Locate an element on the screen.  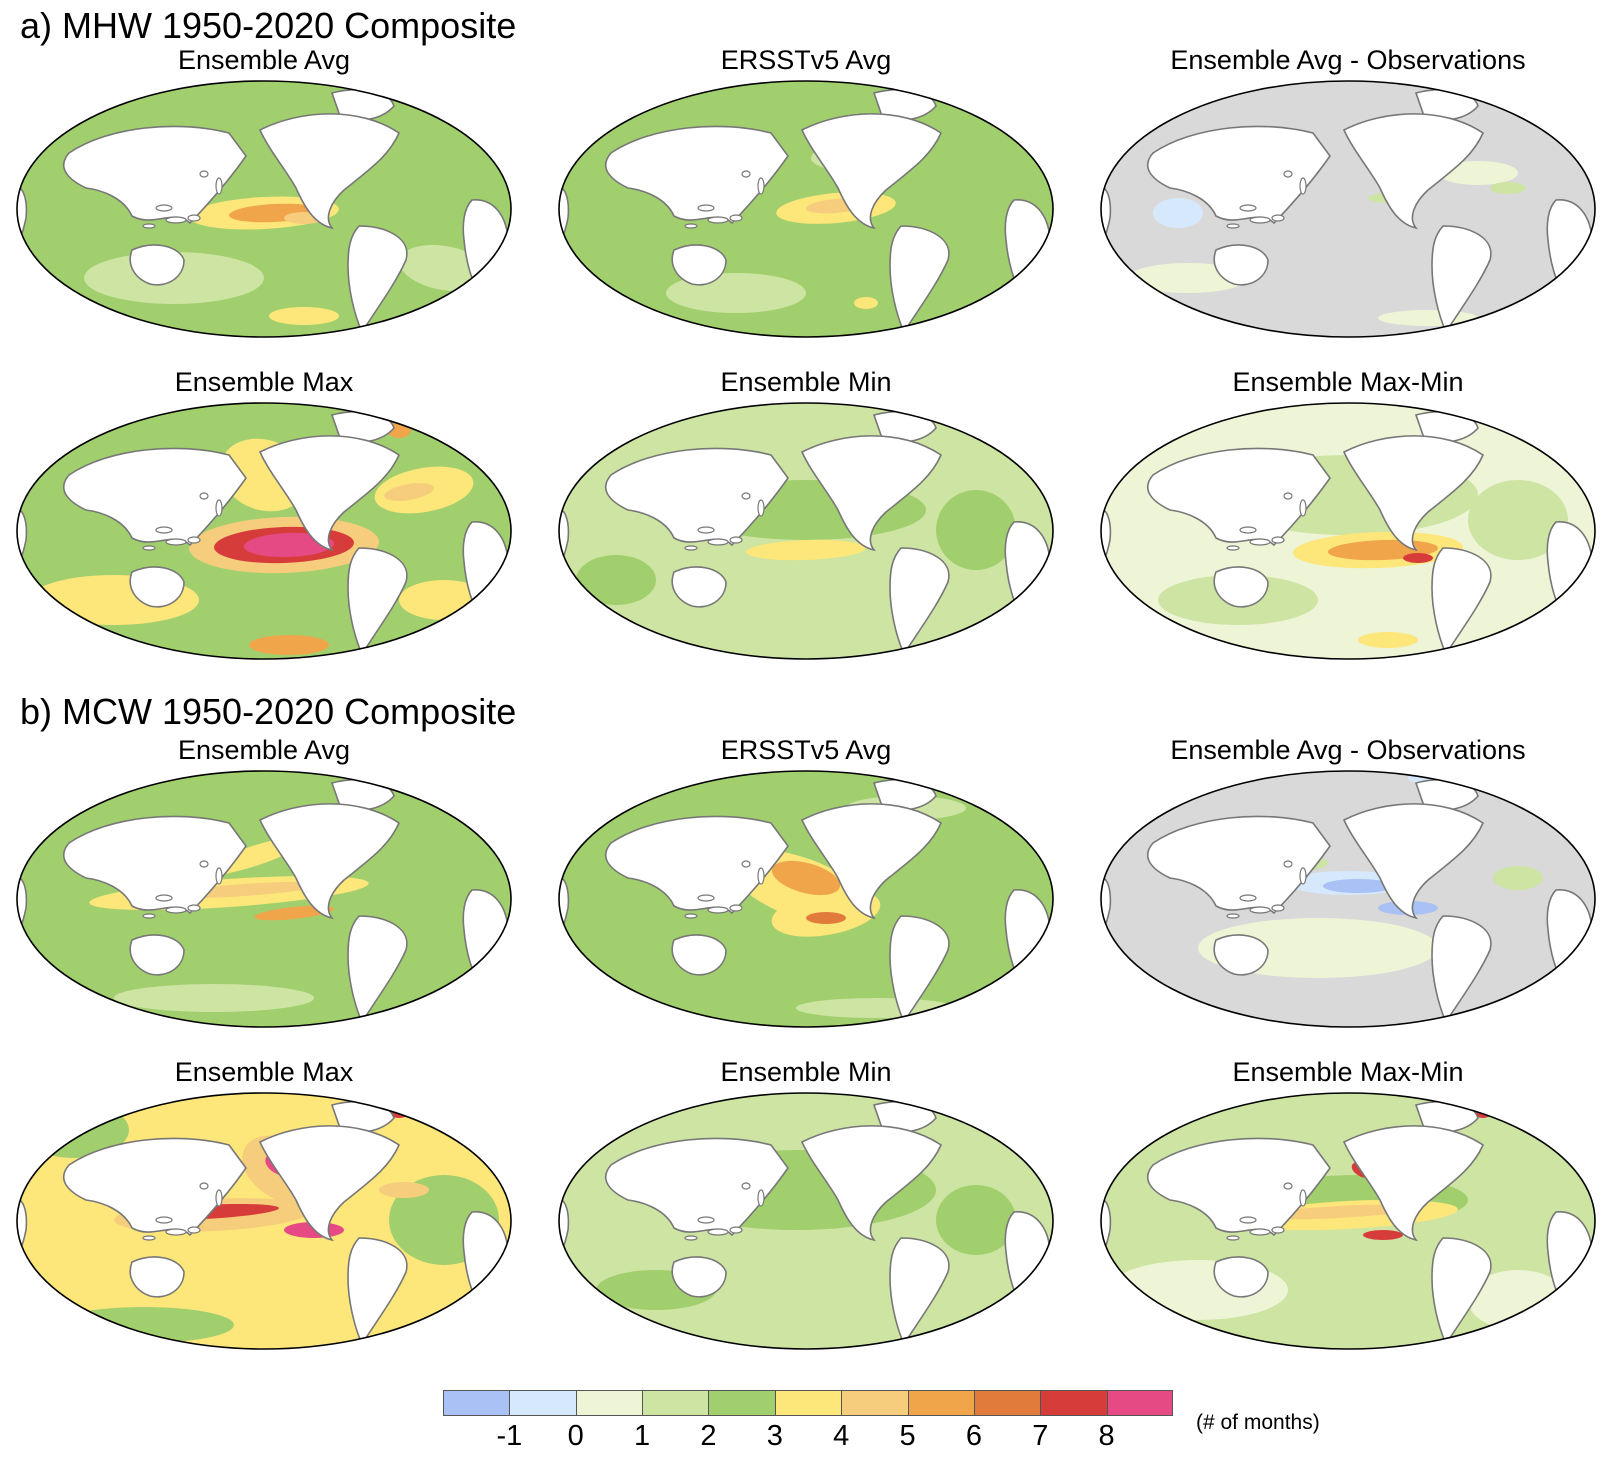
colorbar-tick-label: 0 is located at coordinates (575, 1436).